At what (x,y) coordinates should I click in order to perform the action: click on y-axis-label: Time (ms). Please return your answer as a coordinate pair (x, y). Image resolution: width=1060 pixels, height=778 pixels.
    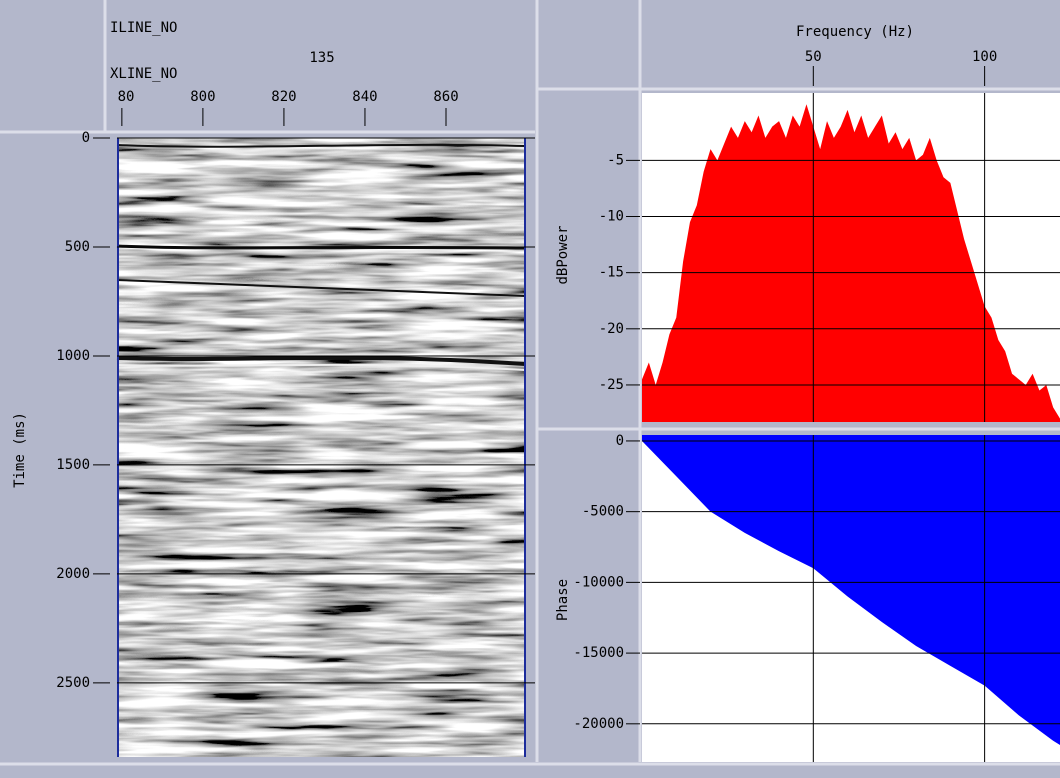
    Looking at the image, I should click on (20, 450).